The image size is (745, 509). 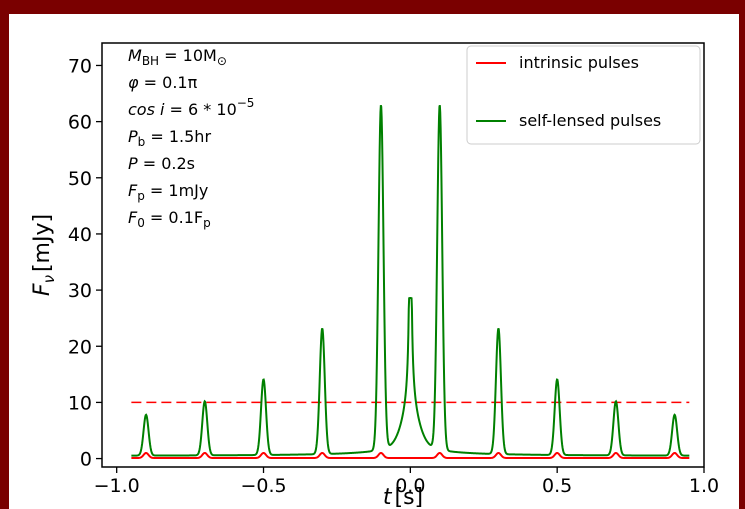 I want to click on series-intrinsic-line, so click(x=410, y=455).